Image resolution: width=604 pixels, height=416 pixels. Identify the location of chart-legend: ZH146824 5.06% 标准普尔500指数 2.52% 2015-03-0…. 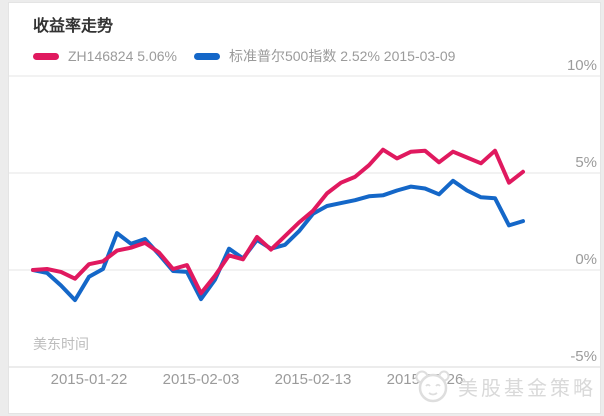
(252, 56).